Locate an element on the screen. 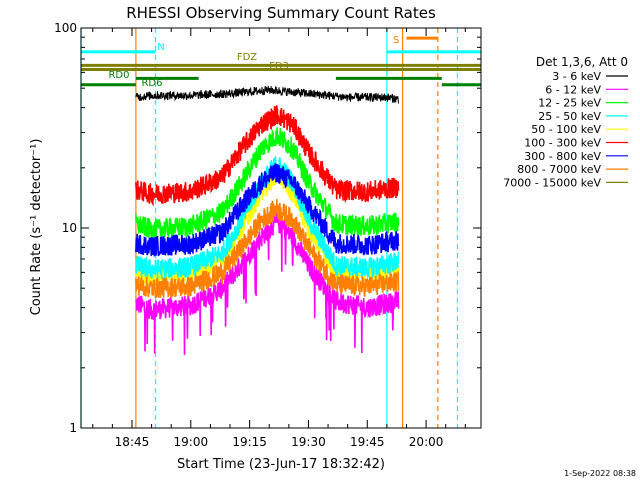  flag-label-fd3: FD3 is located at coordinates (279, 66).